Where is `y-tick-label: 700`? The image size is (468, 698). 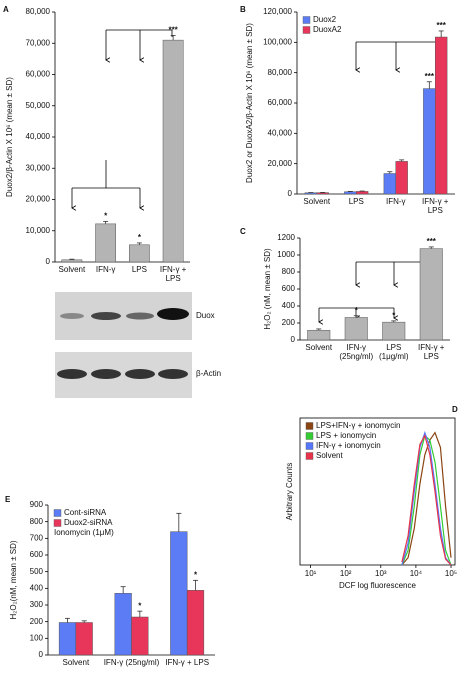
y-tick-label: 700 is located at coordinates (37, 537).